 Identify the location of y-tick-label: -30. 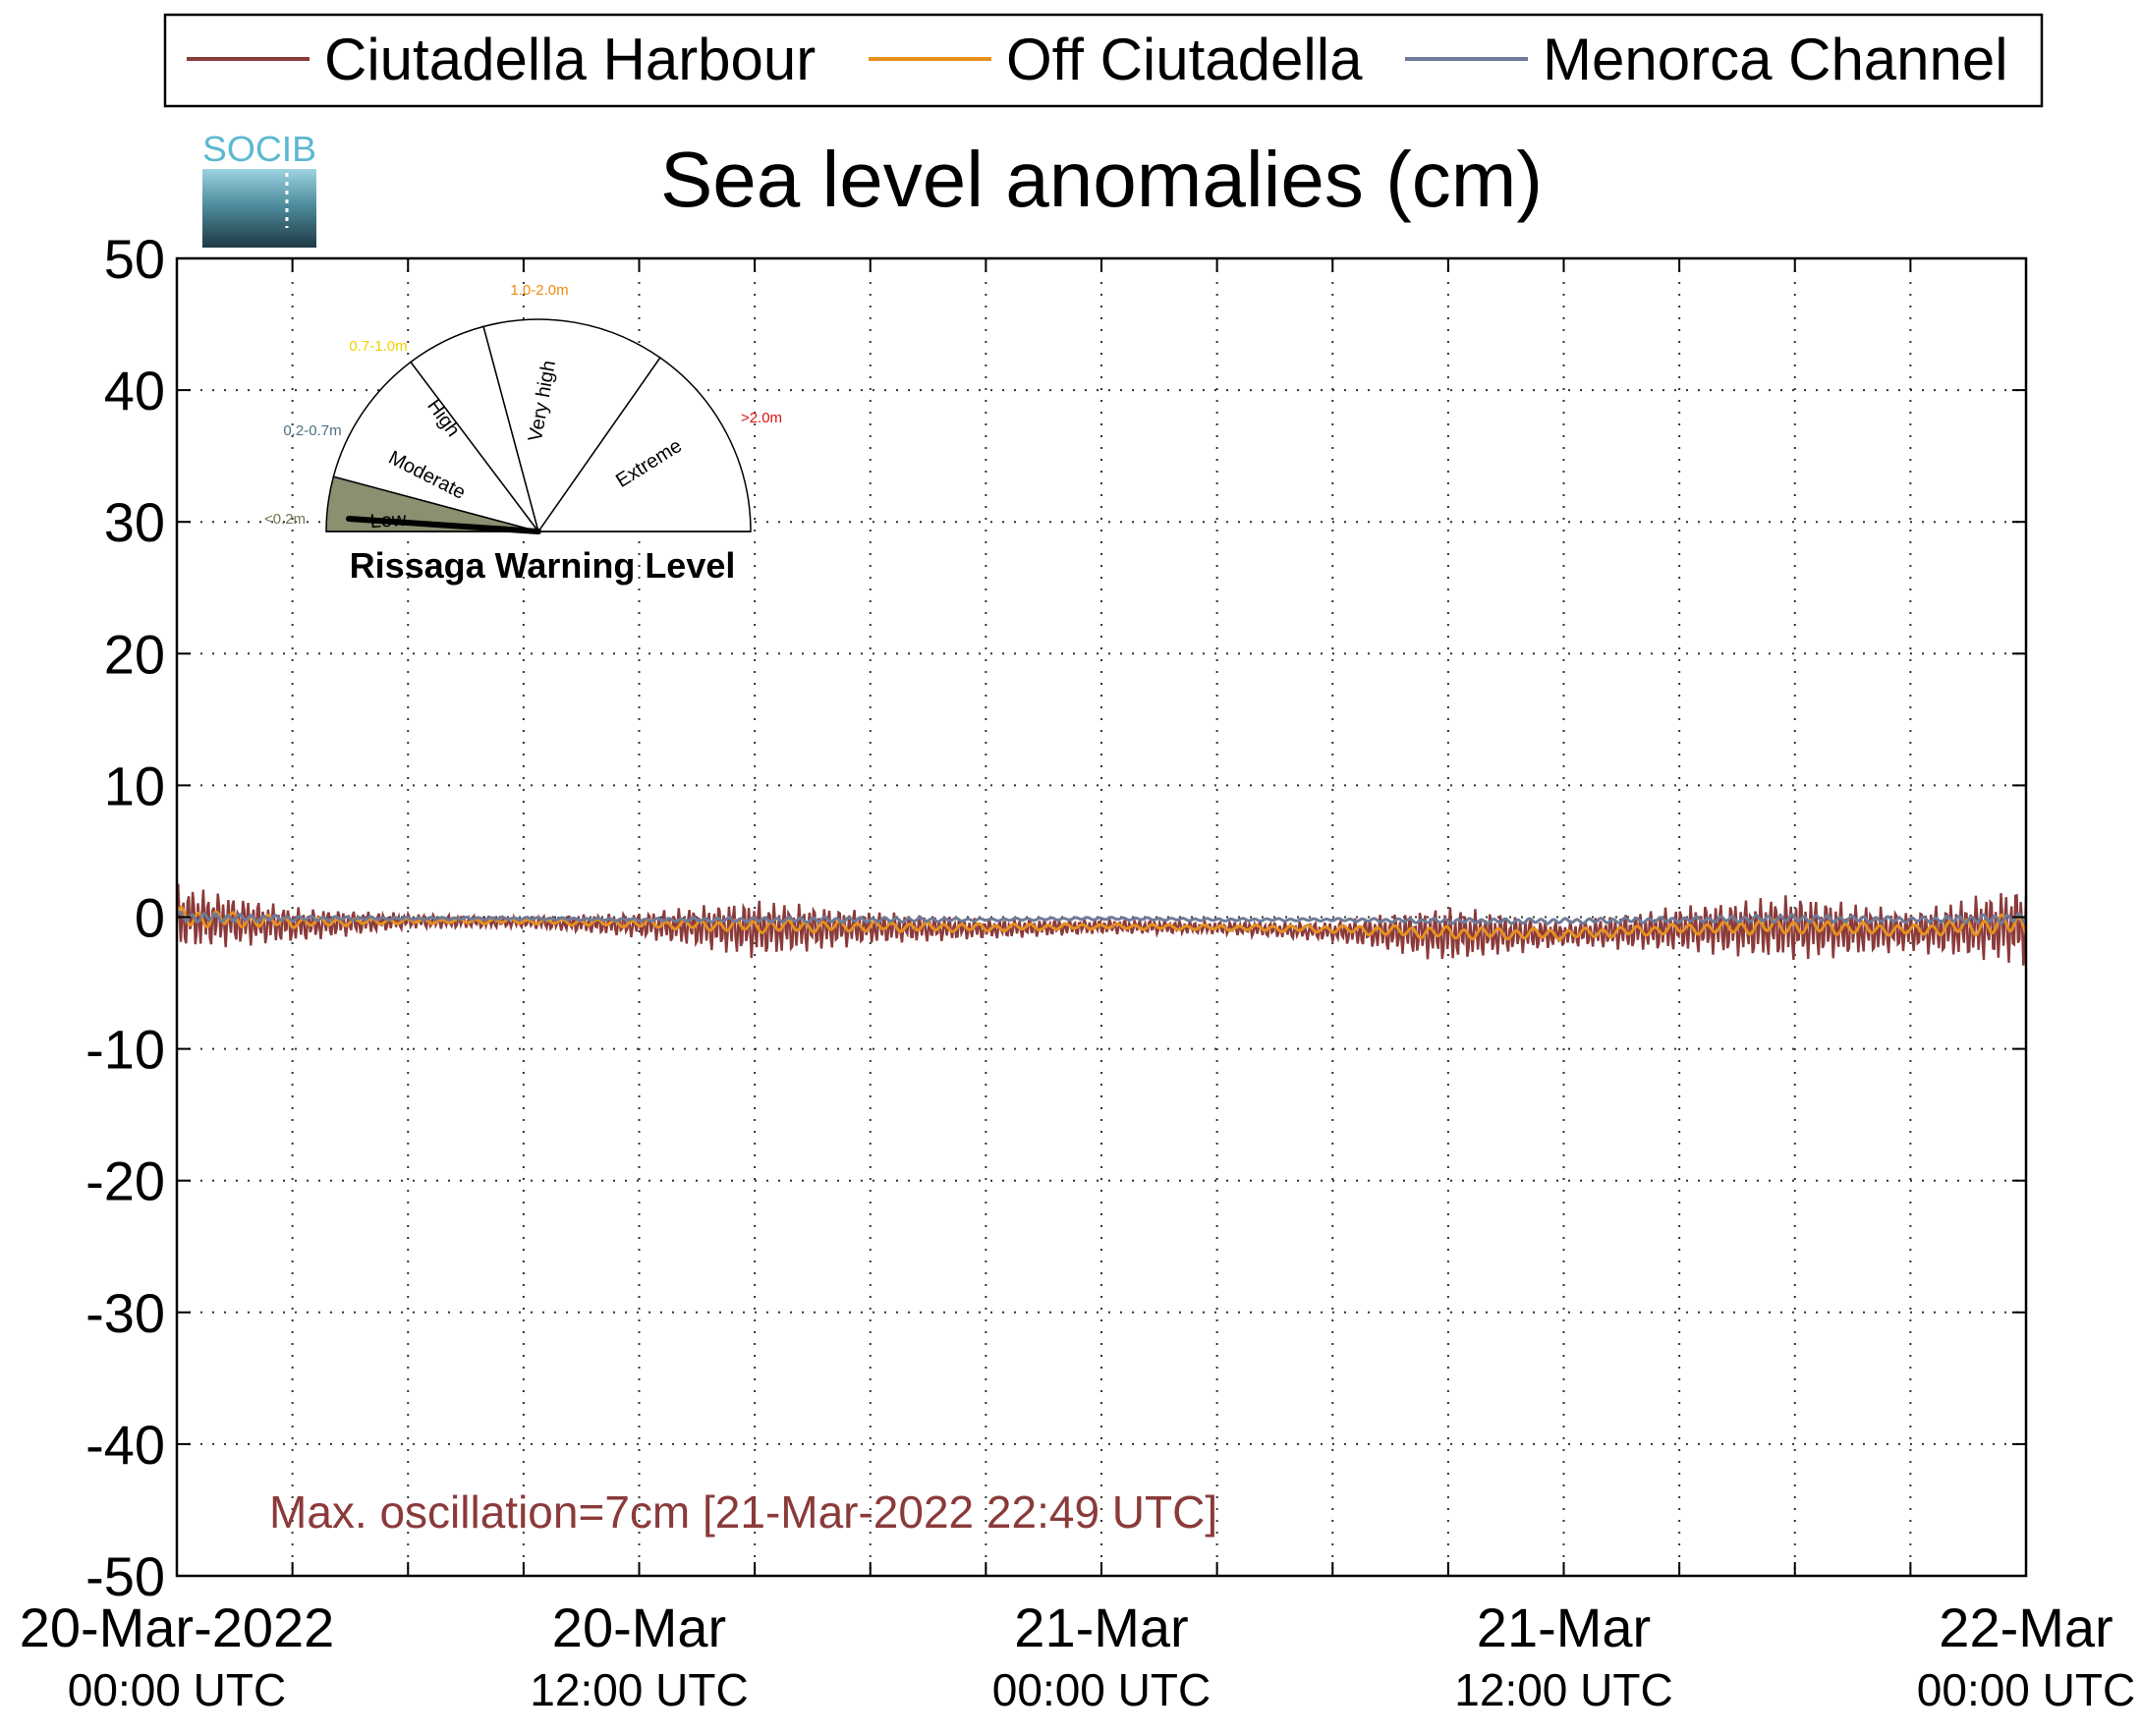
(125, 1313).